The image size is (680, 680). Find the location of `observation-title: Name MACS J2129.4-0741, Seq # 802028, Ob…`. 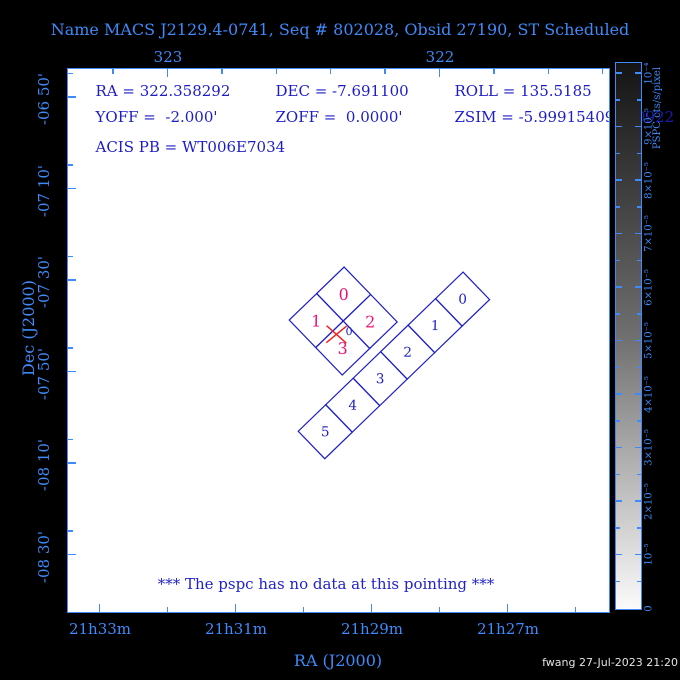

observation-title: Name MACS J2129.4-0741, Seq # 802028, Ob… is located at coordinates (340, 29).